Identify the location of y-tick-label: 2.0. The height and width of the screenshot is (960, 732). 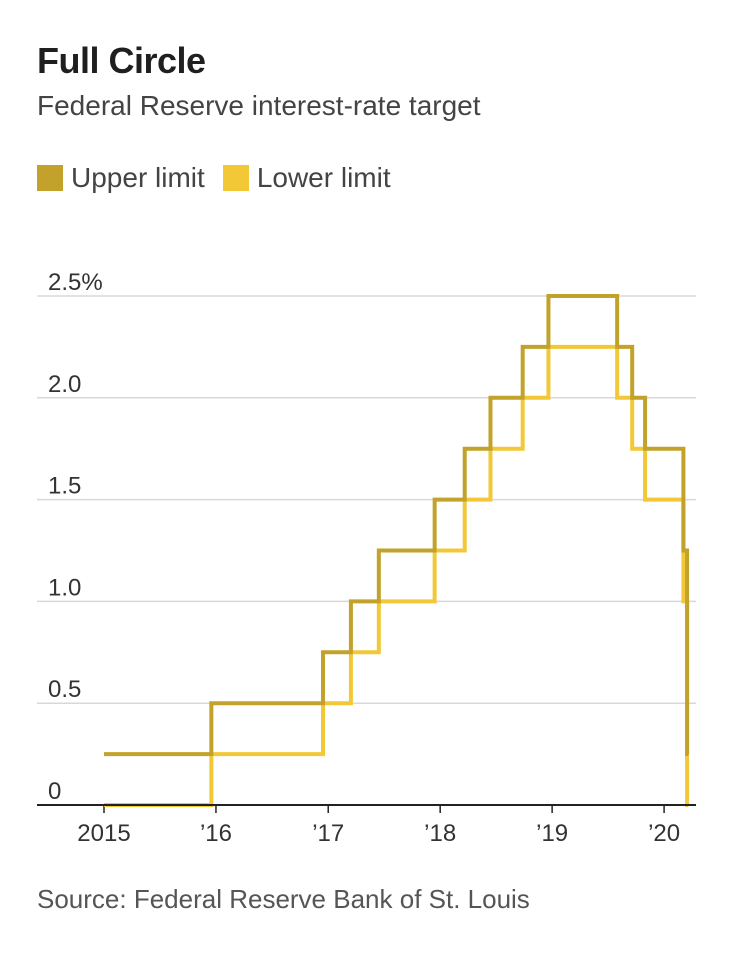
(64, 384).